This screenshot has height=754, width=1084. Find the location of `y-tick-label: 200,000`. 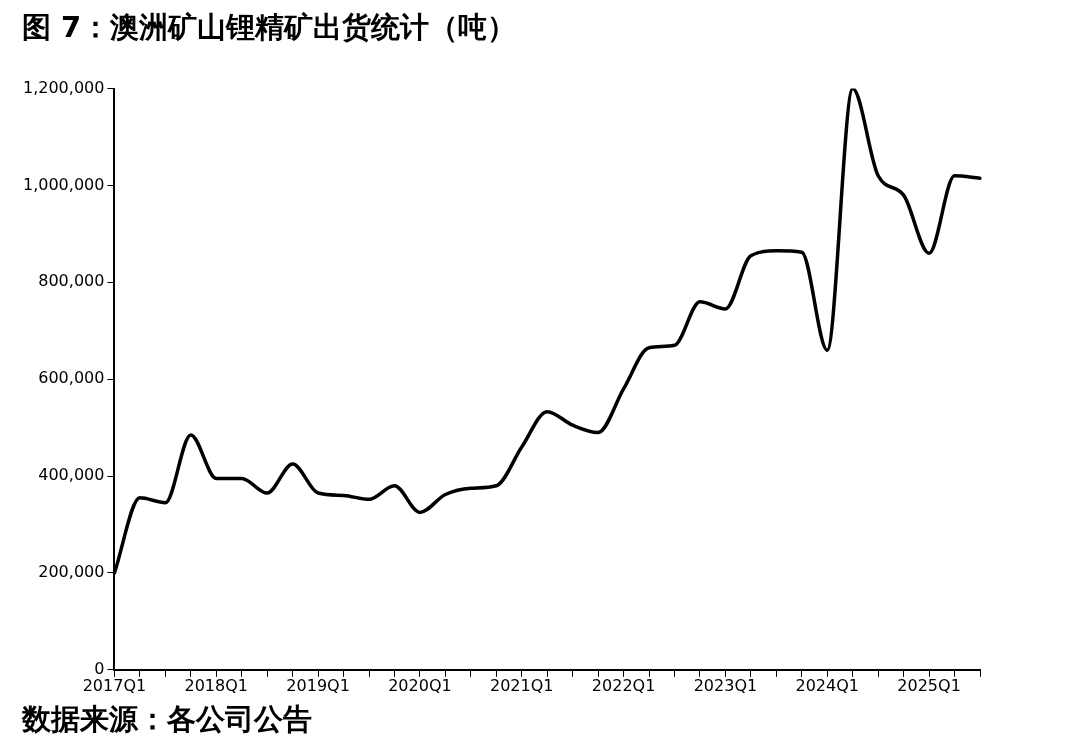

y-tick-label: 200,000 is located at coordinates (71, 572).